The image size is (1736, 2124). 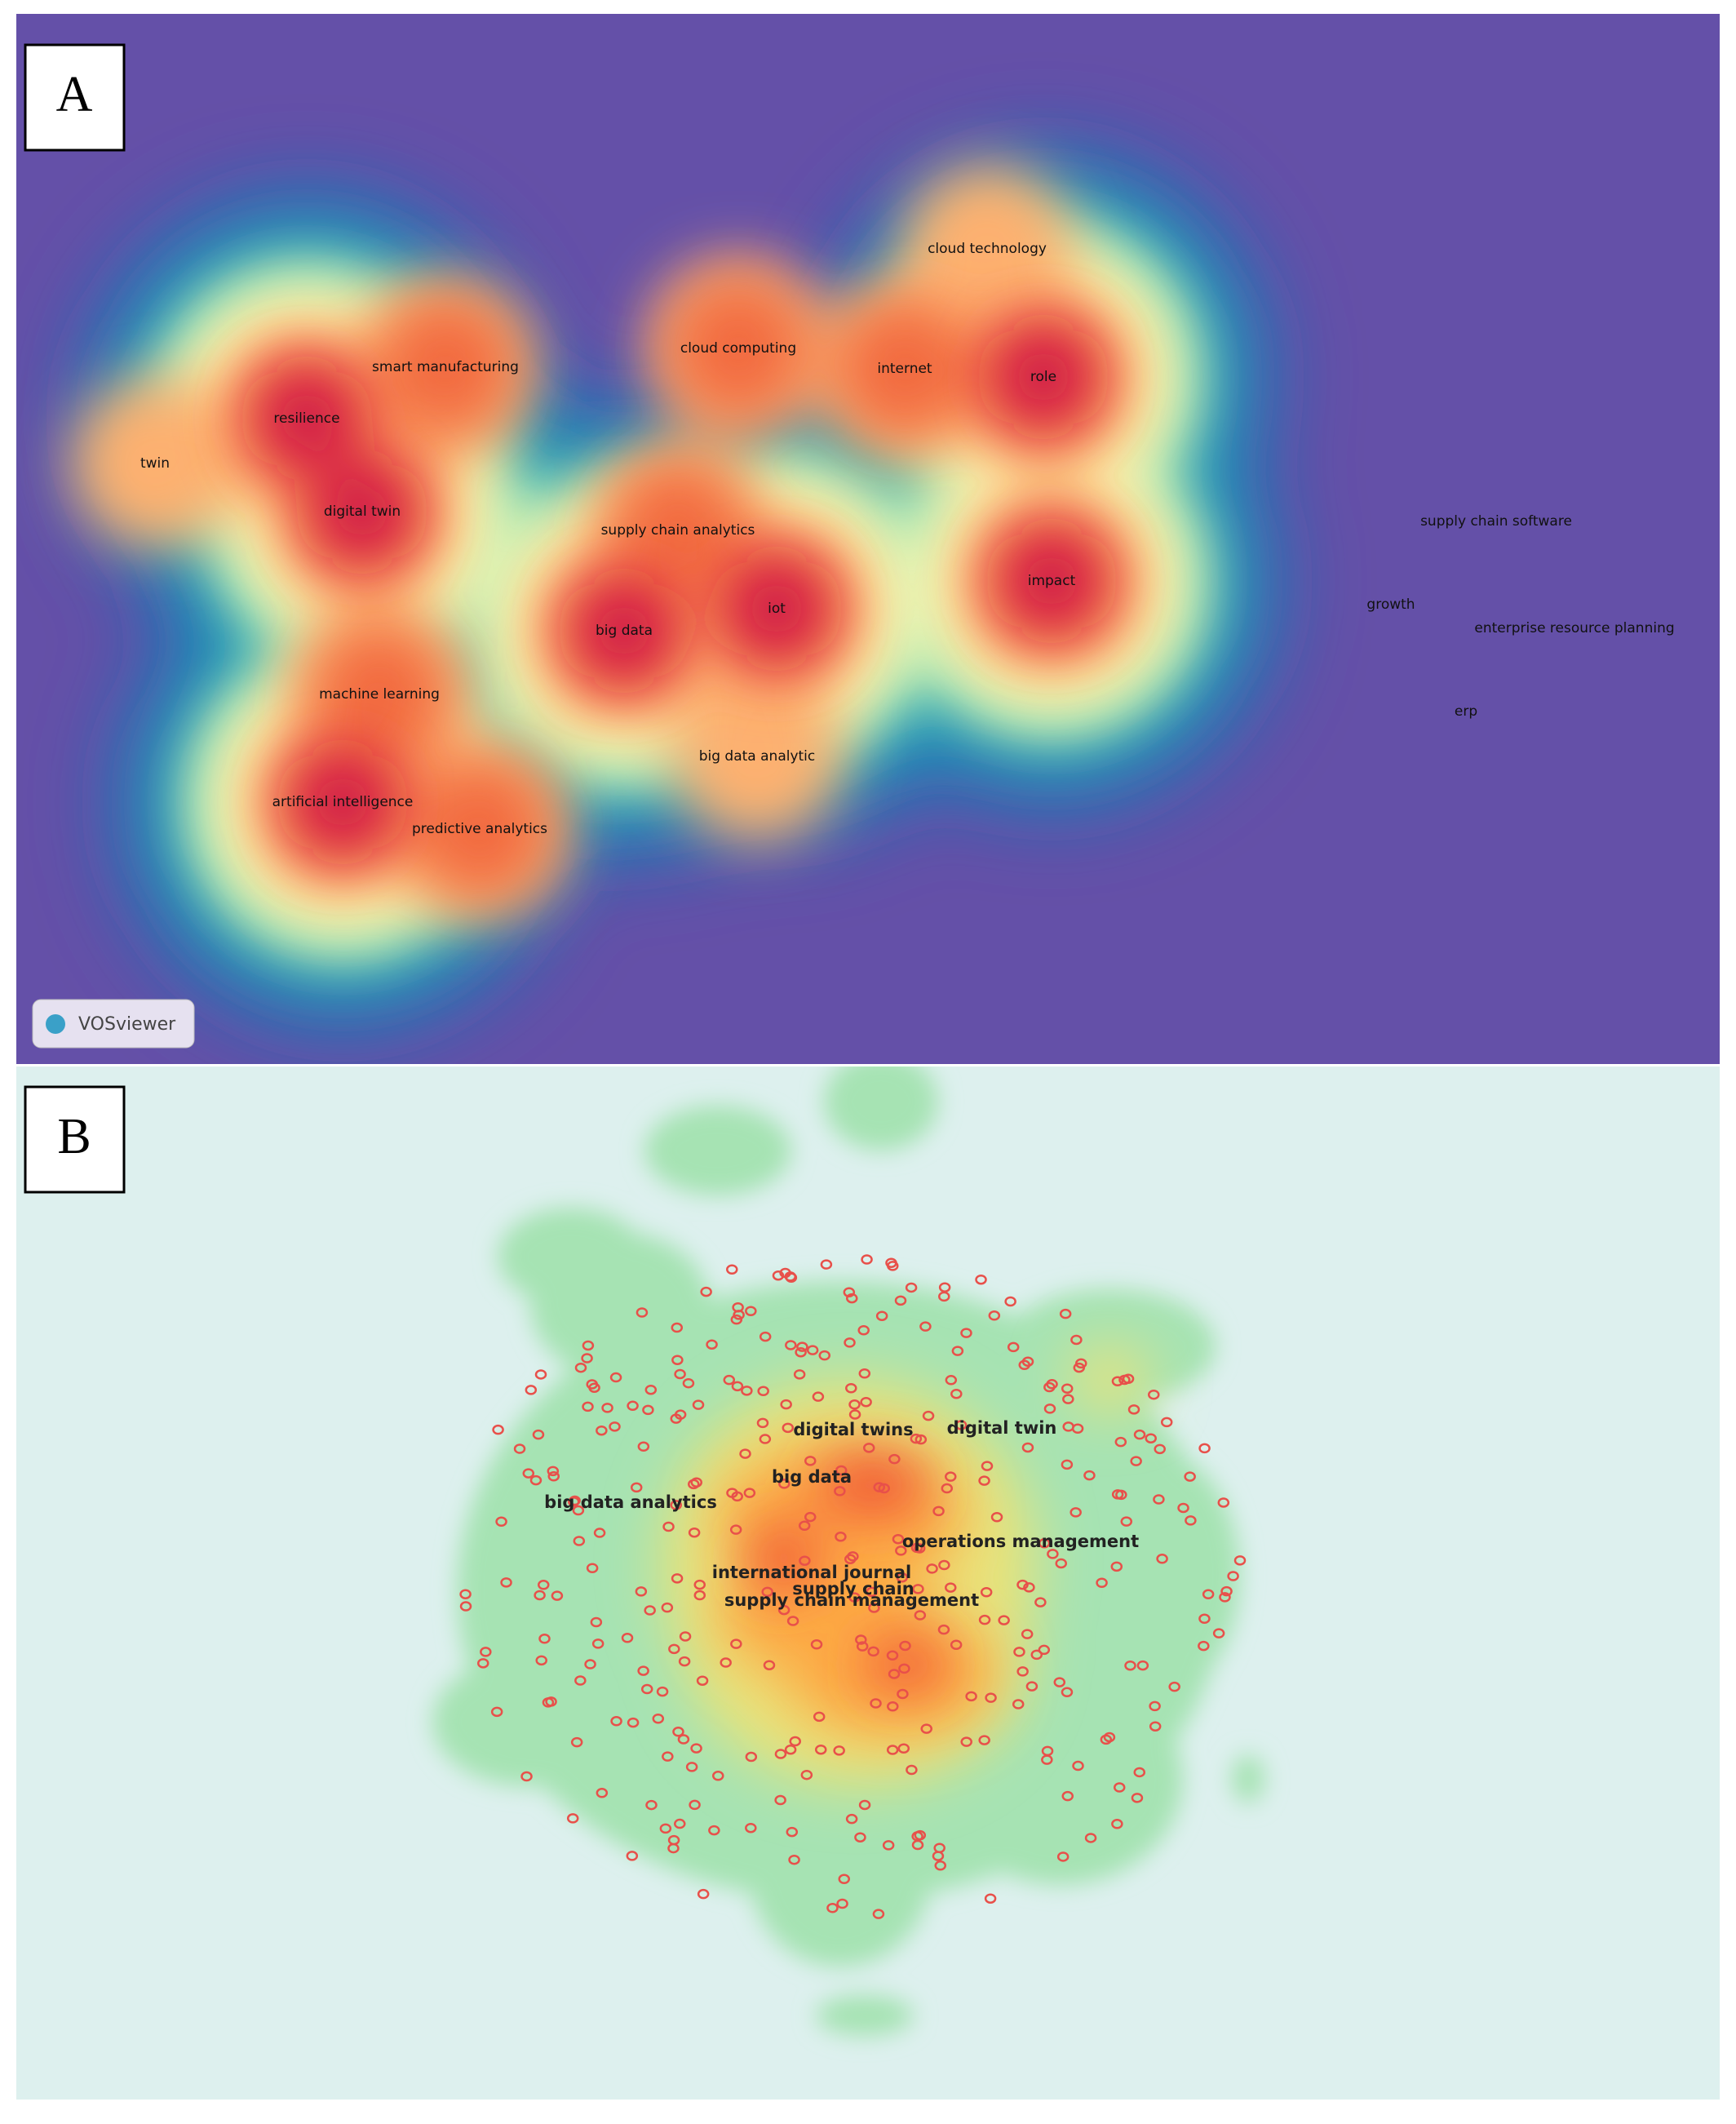 What do you see at coordinates (155, 463) in the screenshot?
I see `term-label: twin` at bounding box center [155, 463].